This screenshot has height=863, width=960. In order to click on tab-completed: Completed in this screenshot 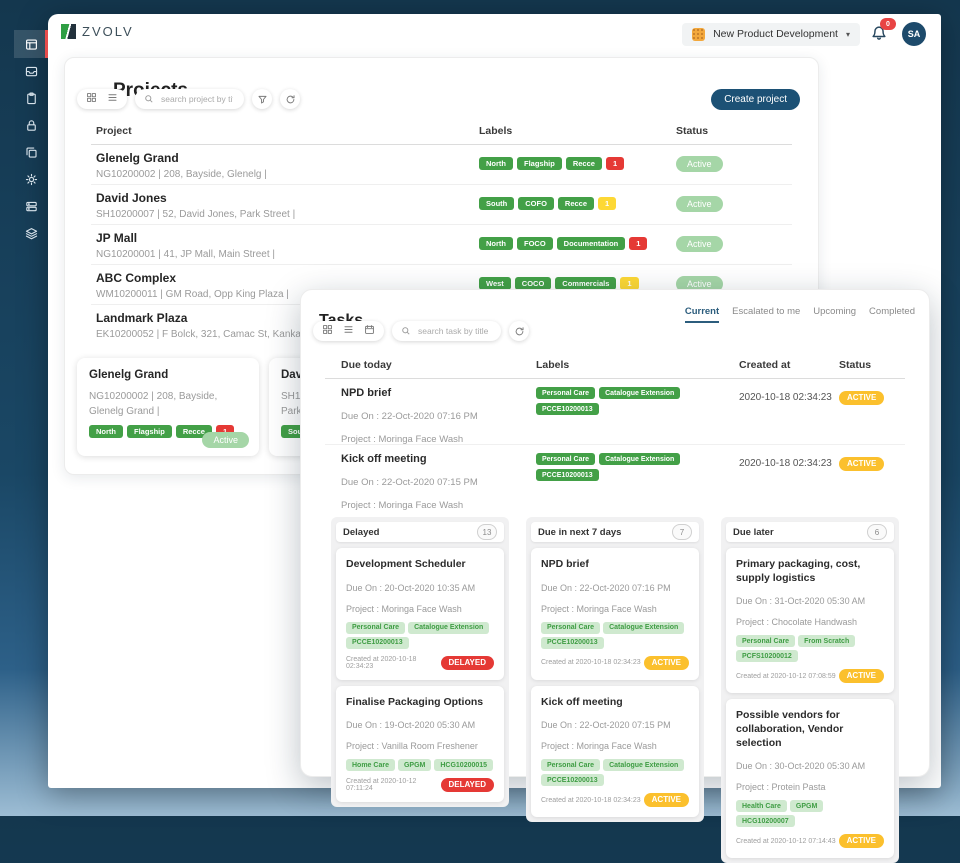, I will do `click(892, 311)`.